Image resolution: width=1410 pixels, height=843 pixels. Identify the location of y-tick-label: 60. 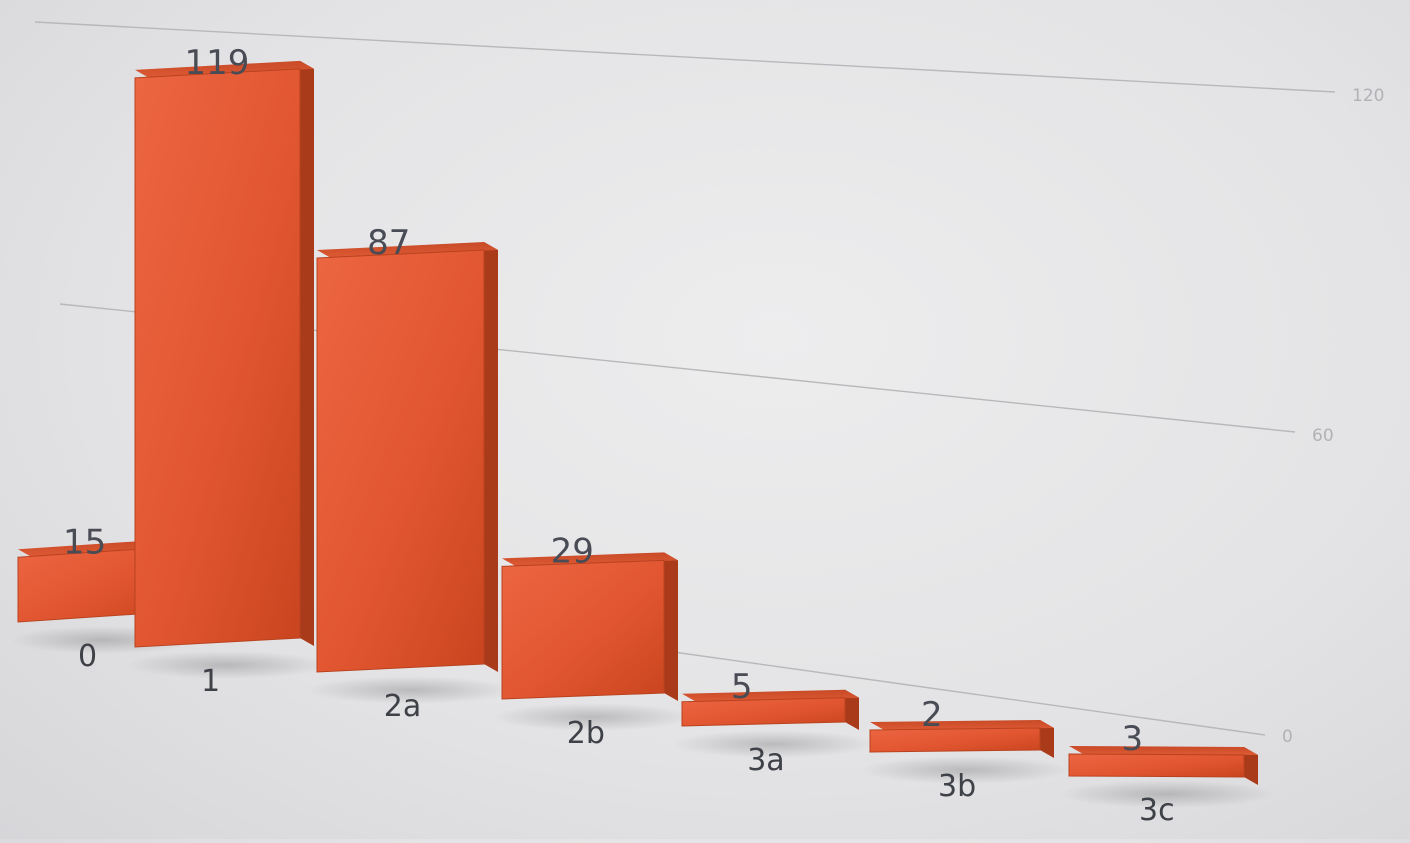
(1323, 436).